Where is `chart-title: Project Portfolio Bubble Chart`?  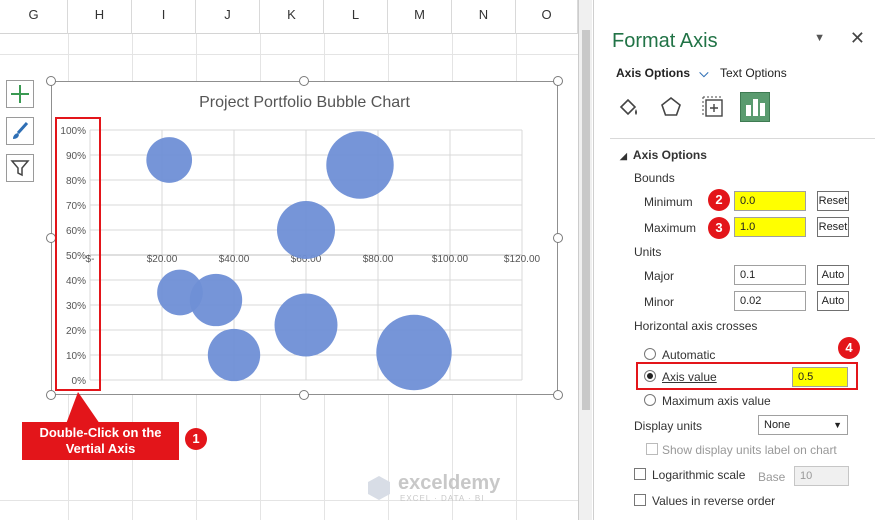
chart-title: Project Portfolio Bubble Chart is located at coordinates (304, 102).